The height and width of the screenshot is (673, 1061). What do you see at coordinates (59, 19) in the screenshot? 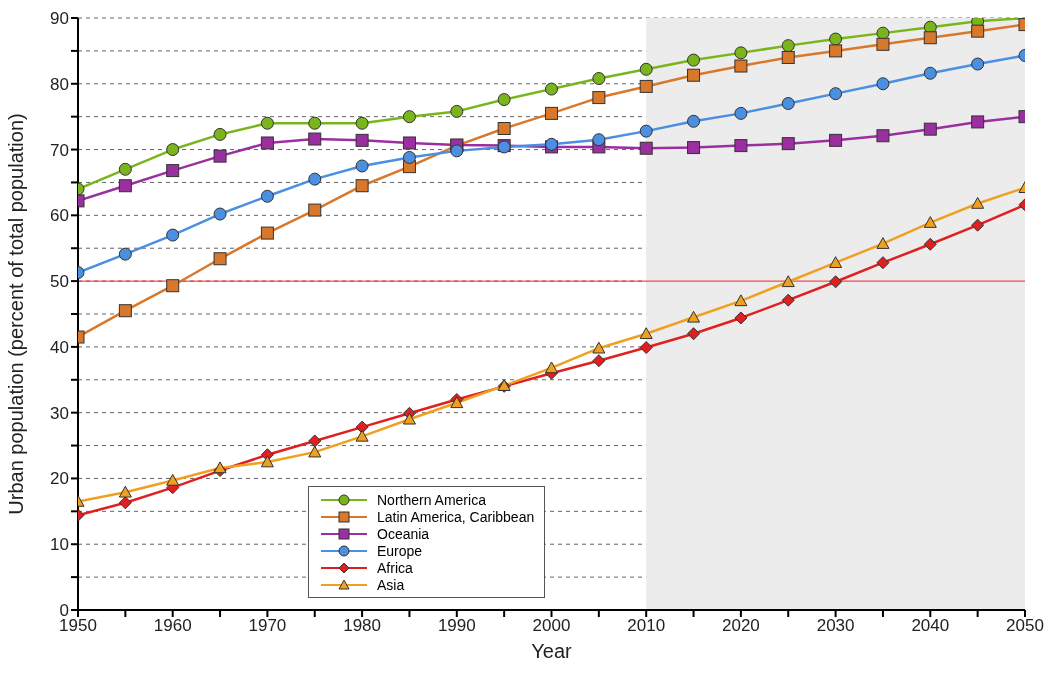
I see `y-tick-label: 90` at bounding box center [59, 19].